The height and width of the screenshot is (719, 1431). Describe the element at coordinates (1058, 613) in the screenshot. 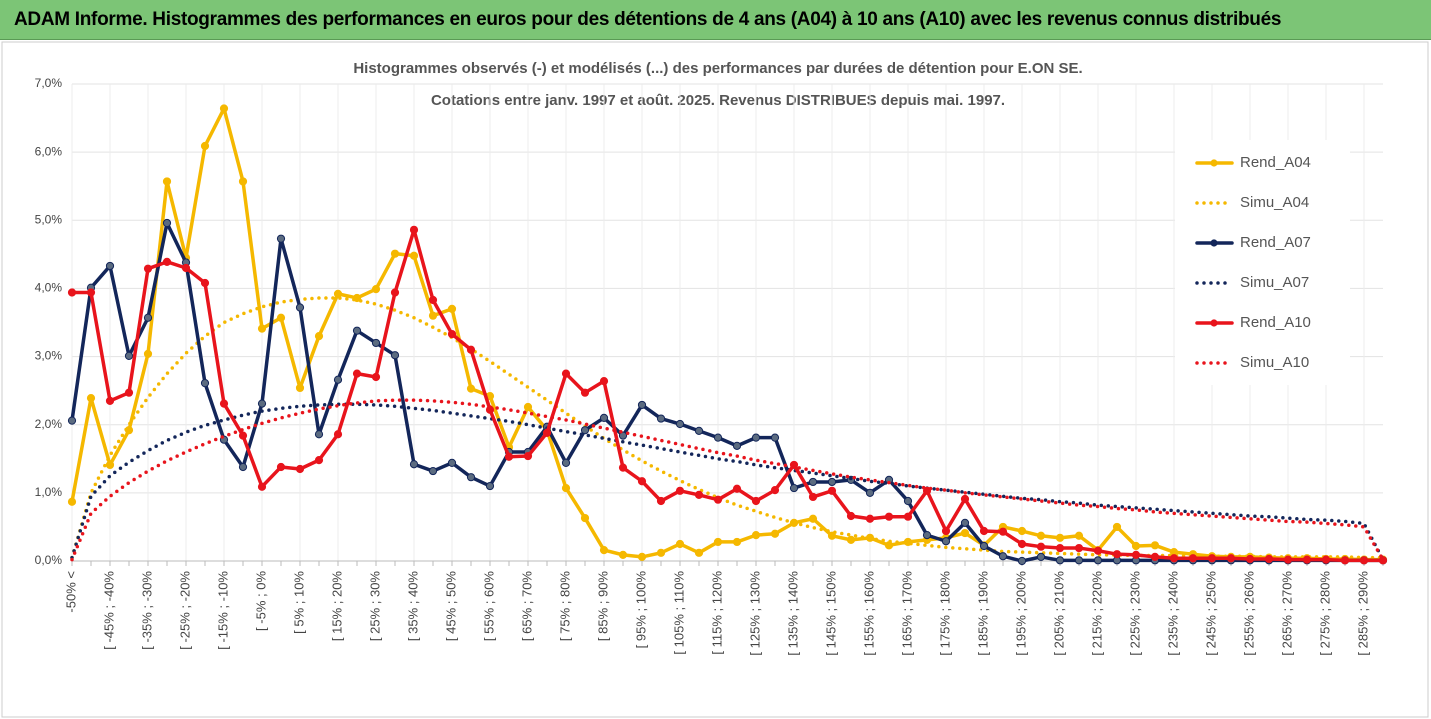

I see `x-tick-label: [ 205% ; 210%` at that location.